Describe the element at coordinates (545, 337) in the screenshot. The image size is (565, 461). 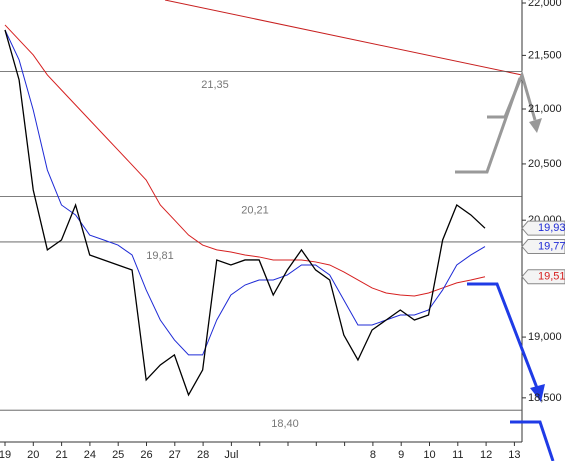
I see `y-tick-label: 19,000` at that location.